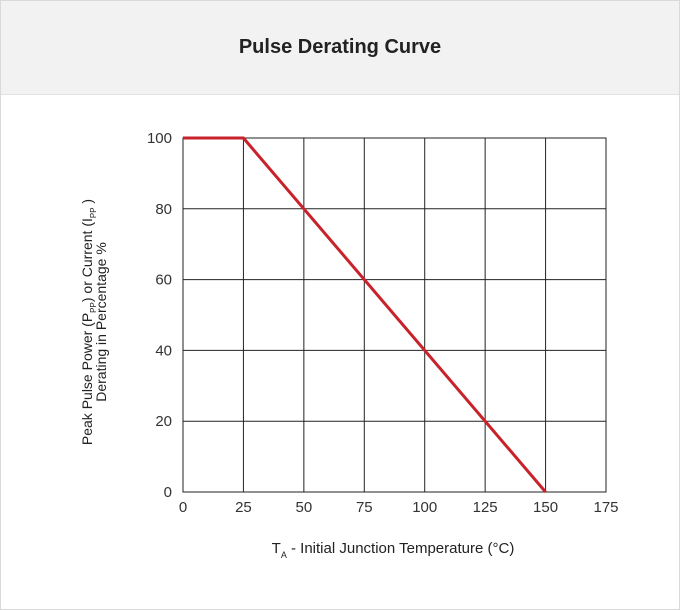 This screenshot has width=680, height=610. I want to click on x-tick-100: 100, so click(424, 507).